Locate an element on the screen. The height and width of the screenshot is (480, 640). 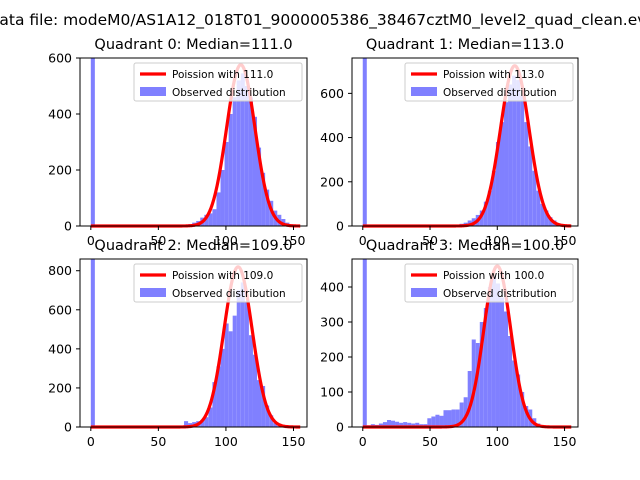
legend: Poission with 113.0 Observed distribution is located at coordinates (489, 82).